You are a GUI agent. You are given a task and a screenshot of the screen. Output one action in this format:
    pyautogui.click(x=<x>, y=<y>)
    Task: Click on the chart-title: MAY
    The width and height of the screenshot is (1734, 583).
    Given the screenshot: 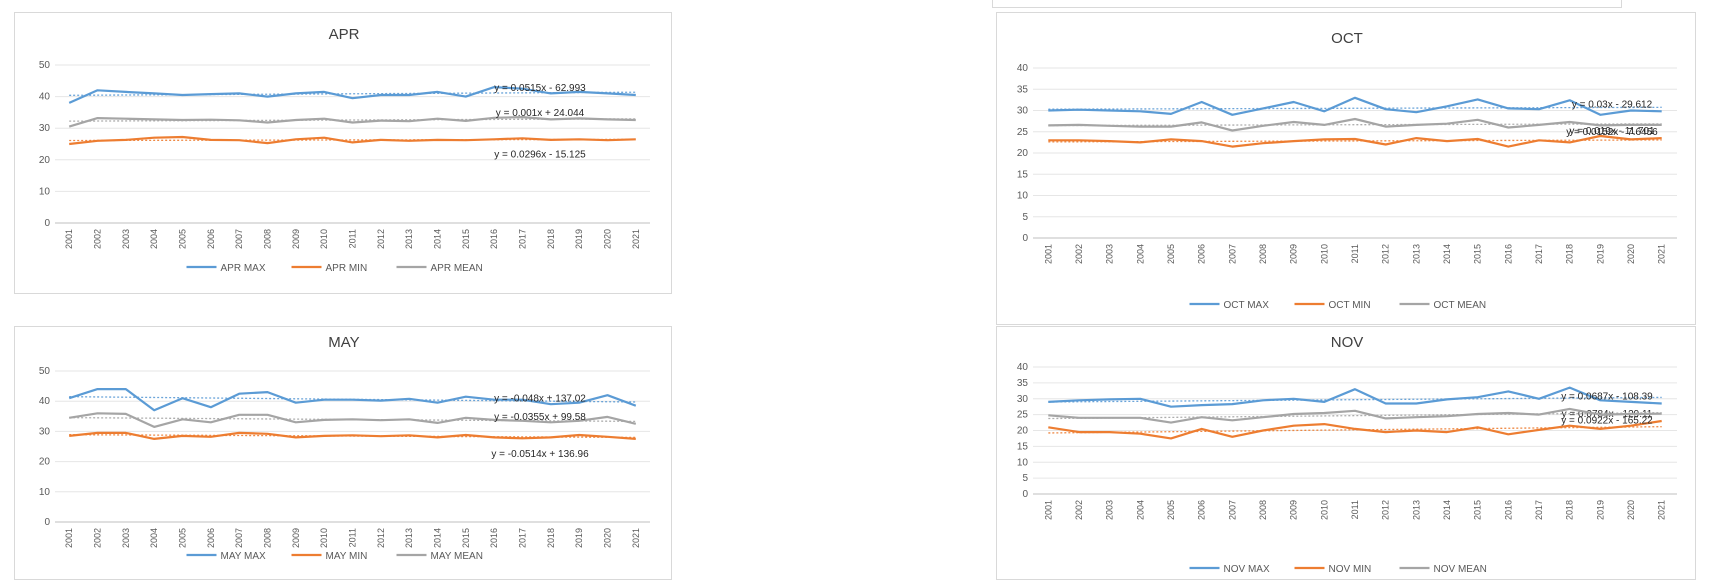 What is the action you would take?
    pyautogui.click(x=343, y=342)
    